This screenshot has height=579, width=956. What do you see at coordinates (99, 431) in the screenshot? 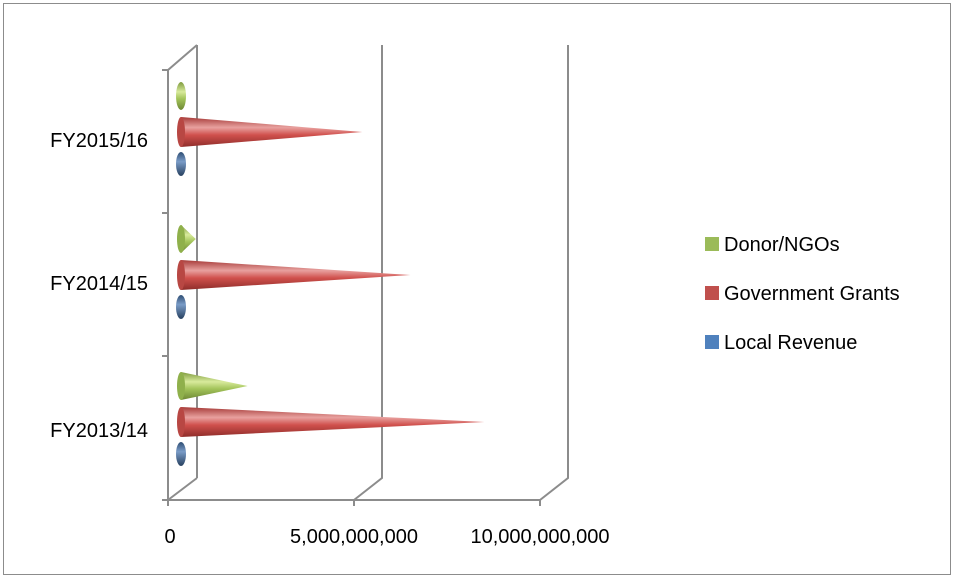
I see `category-label: FY2013/14` at bounding box center [99, 431].